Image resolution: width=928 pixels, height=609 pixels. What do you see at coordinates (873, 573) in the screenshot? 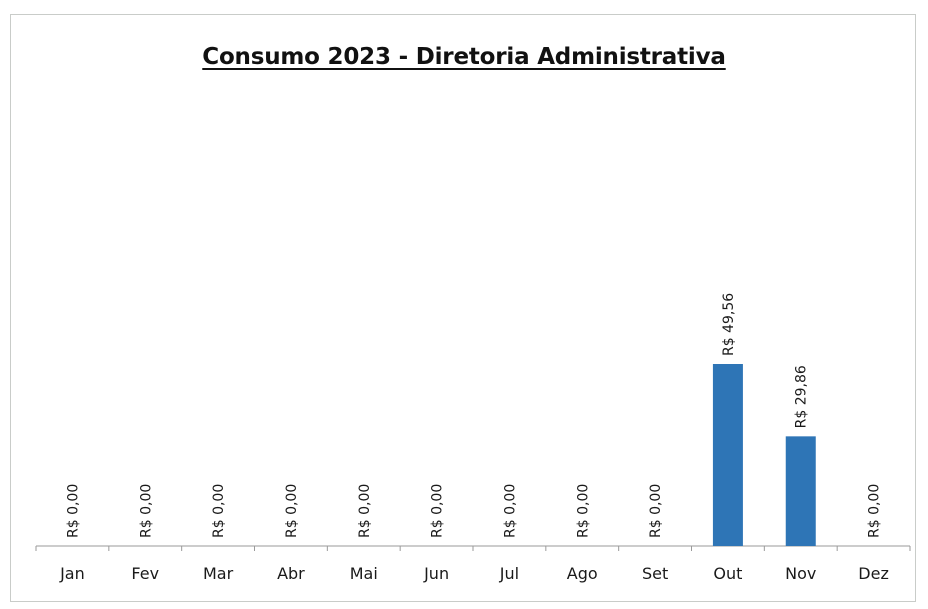
I see `x-tick-label: Dez` at bounding box center [873, 573].